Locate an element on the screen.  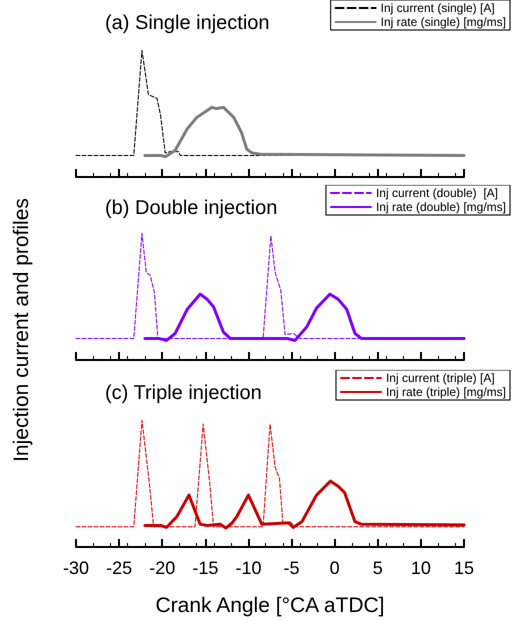
x-axis-title: Crank Angle [°CA aTDC] is located at coordinates (270, 605).